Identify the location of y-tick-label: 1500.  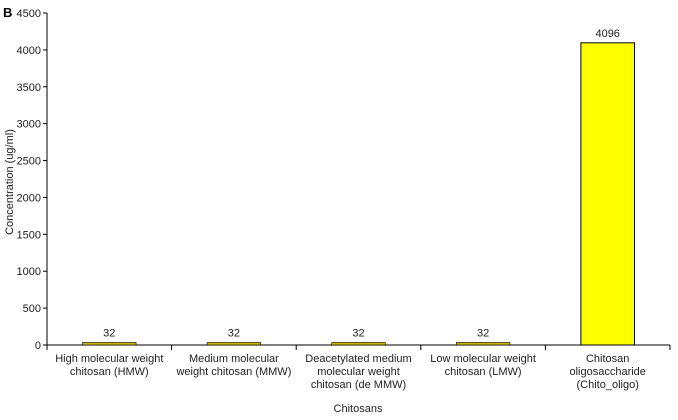
(29, 235).